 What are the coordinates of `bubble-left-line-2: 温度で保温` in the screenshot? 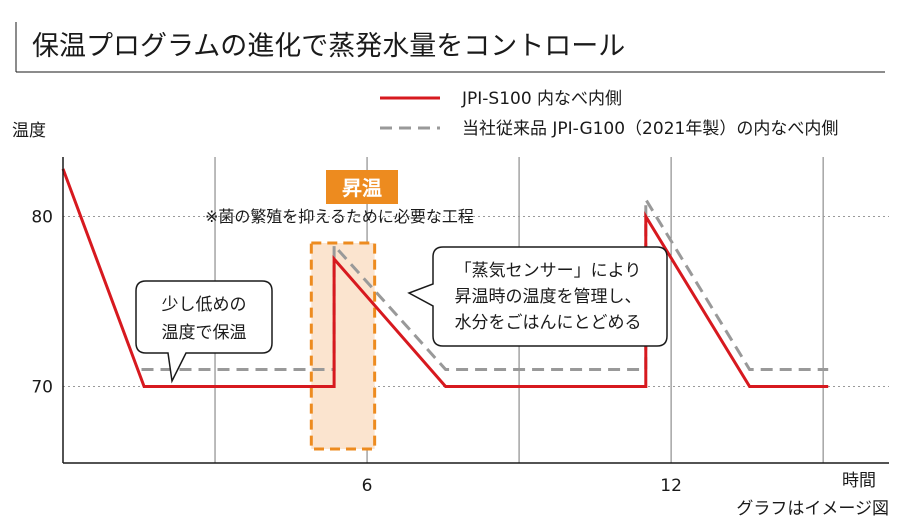 It's located at (204, 333).